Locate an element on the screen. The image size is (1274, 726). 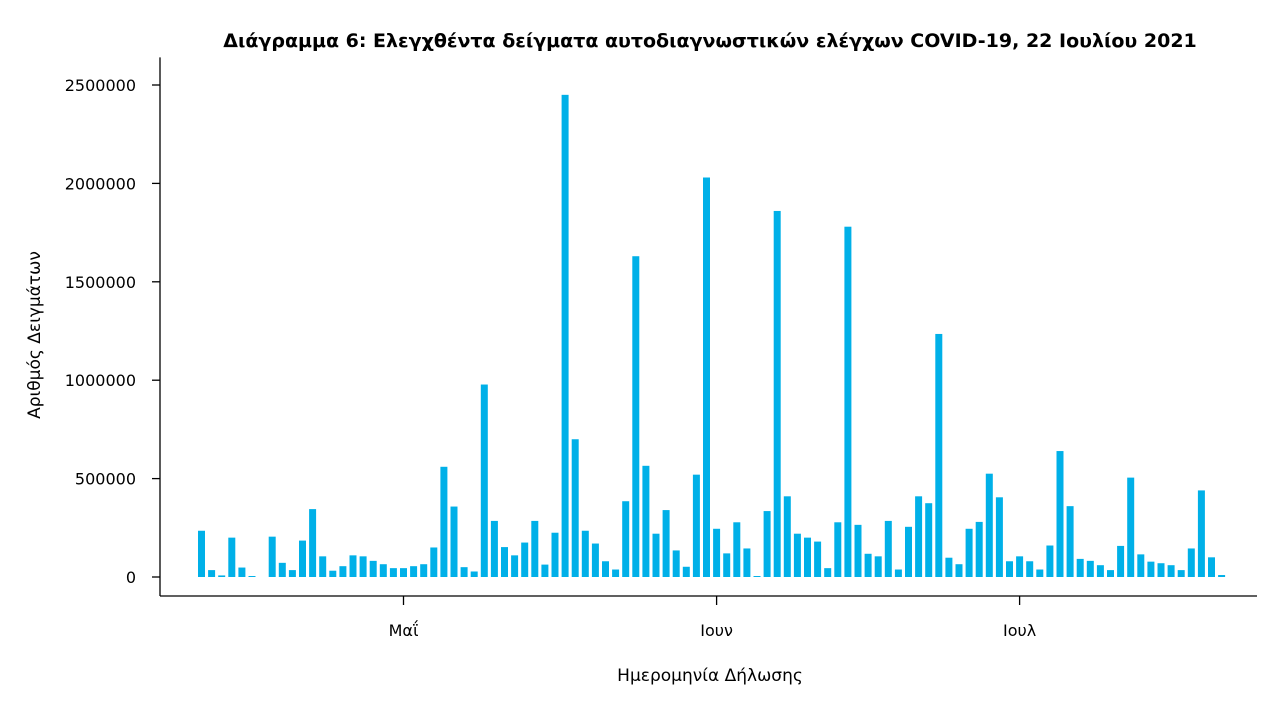
y-tick-label: 2500000 is located at coordinates (100, 85).